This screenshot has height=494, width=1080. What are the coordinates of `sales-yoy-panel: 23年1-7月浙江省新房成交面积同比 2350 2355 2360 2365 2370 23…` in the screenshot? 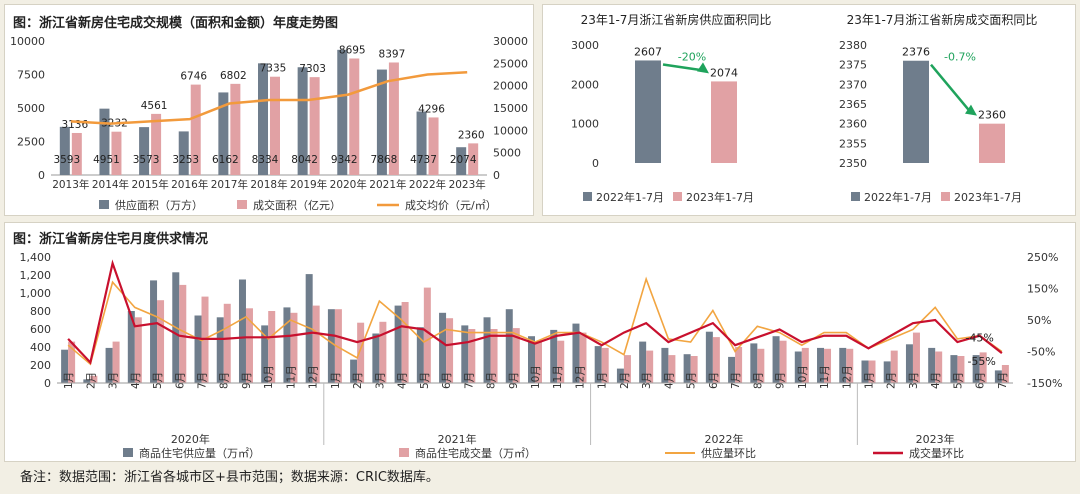 It's located at (942, 110).